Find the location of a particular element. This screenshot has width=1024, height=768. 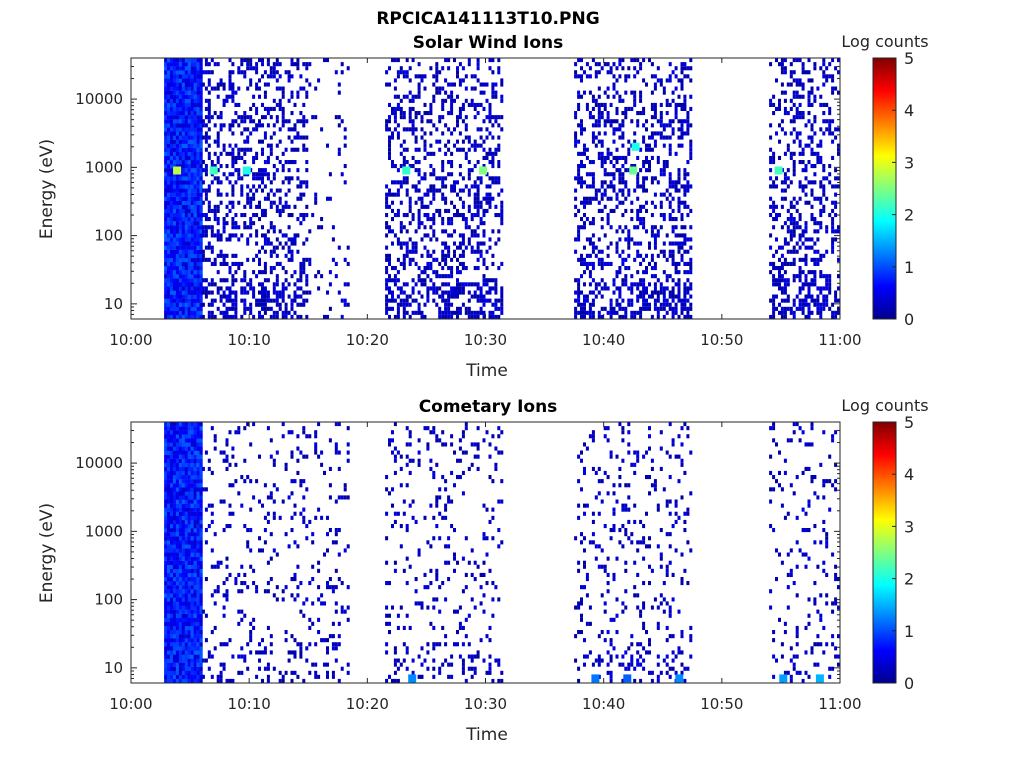

colorbar is located at coordinates (884, 188).